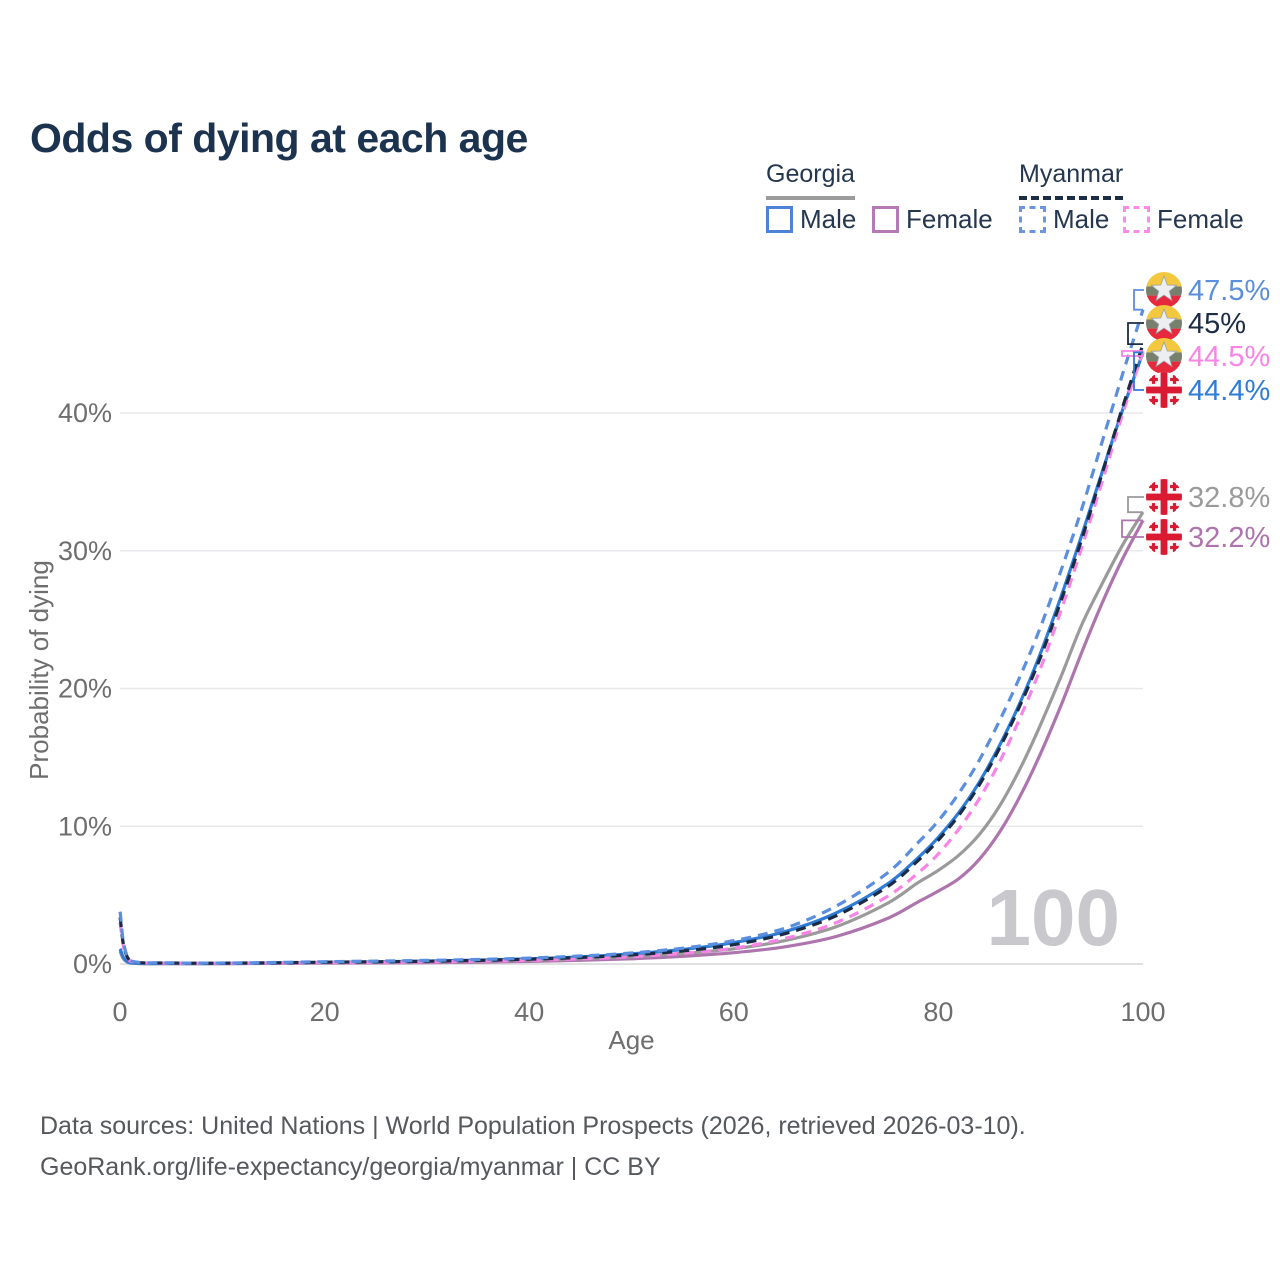  Describe the element at coordinates (1138, 371) in the screenshot. I see `leader-line-georgia-male` at that location.